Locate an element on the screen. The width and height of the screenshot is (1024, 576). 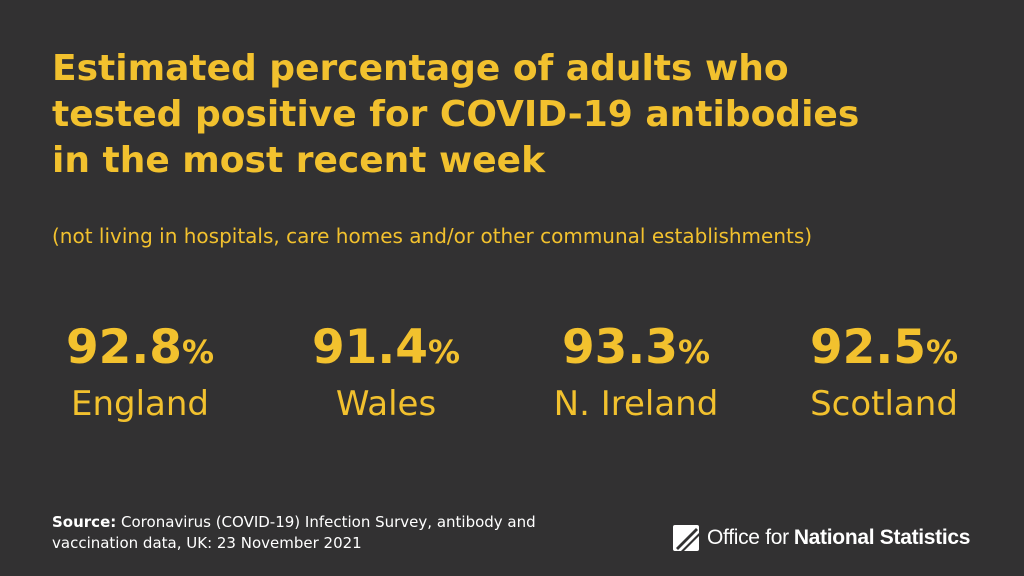
stat-england: 92.8% England is located at coordinates (140, 372).